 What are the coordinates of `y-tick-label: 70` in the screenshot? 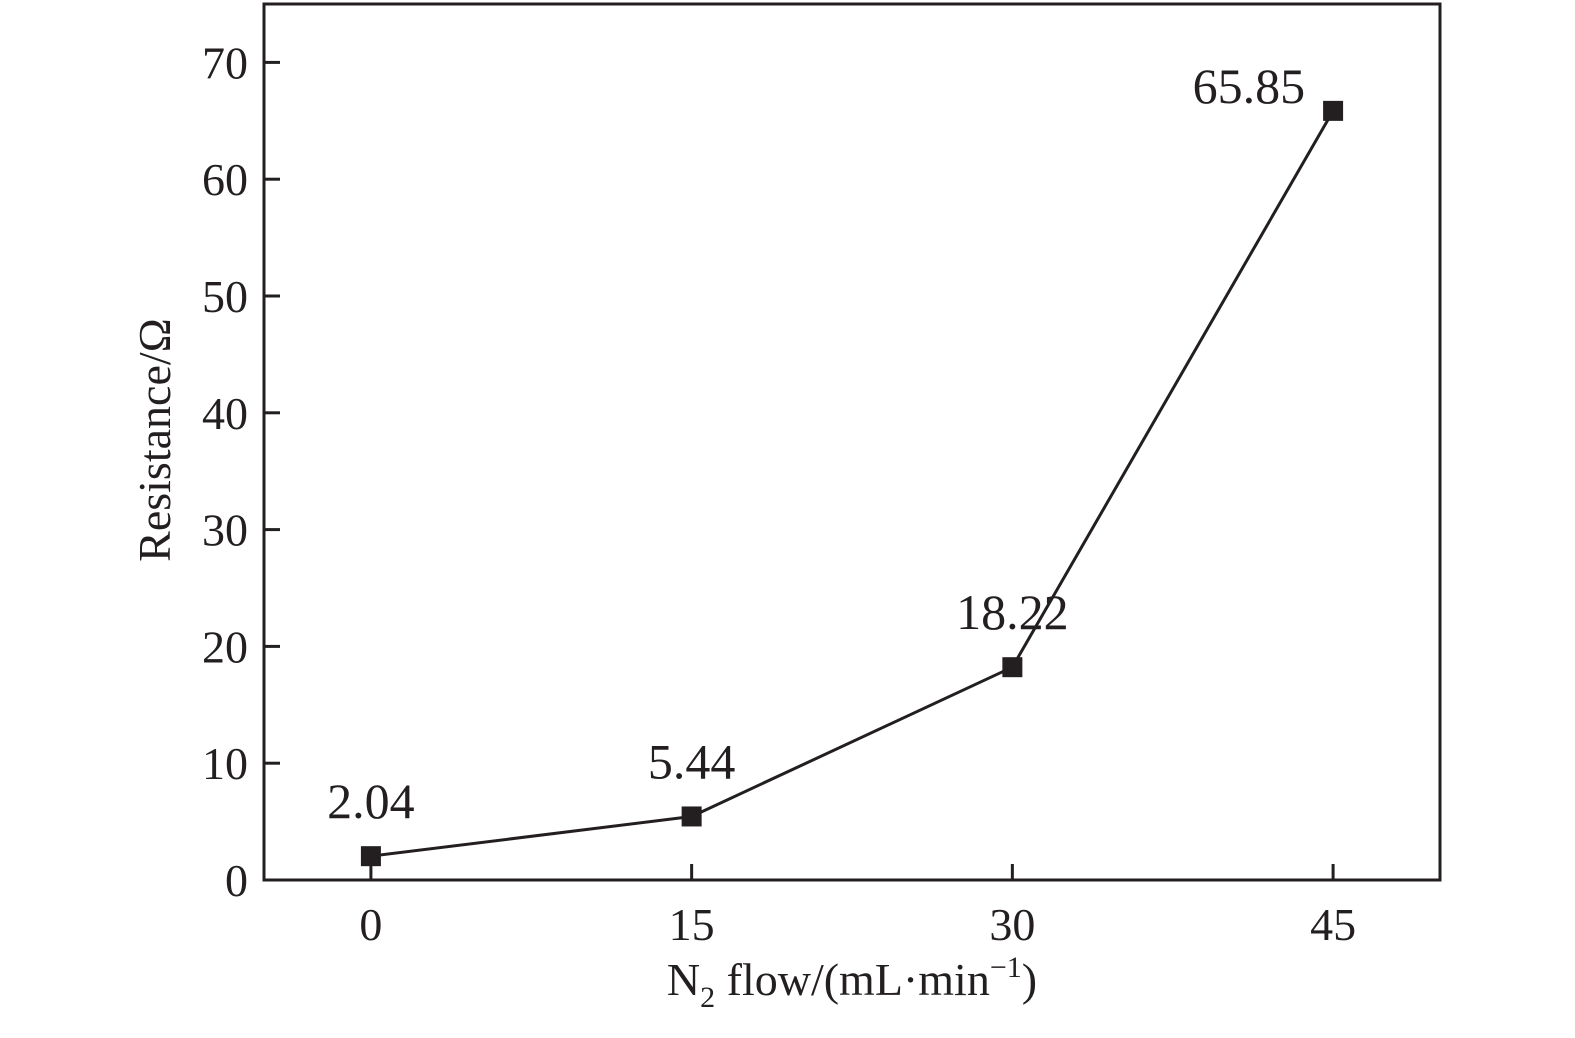 It's located at (225, 62).